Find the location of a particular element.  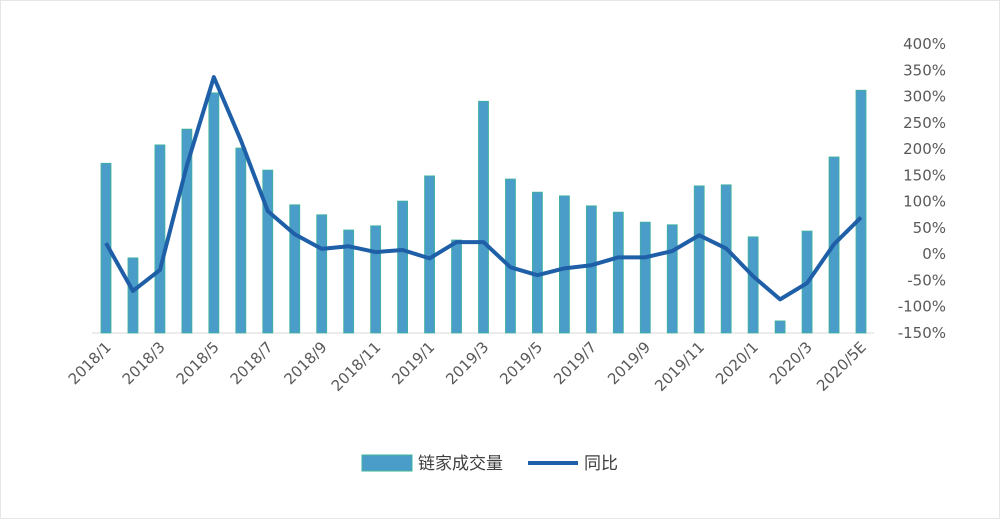

y2-tick-label: 100% is located at coordinates (924, 202).